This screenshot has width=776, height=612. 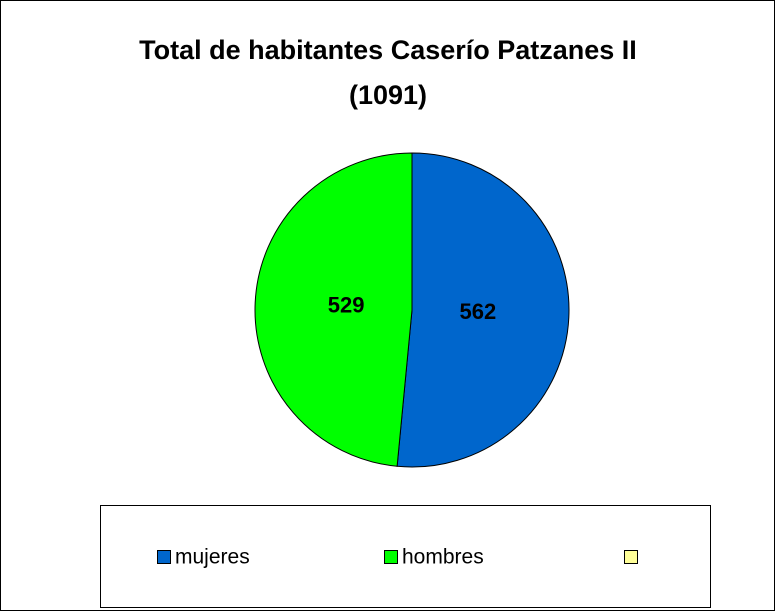 I want to click on legend-label: hombres, so click(x=443, y=557).